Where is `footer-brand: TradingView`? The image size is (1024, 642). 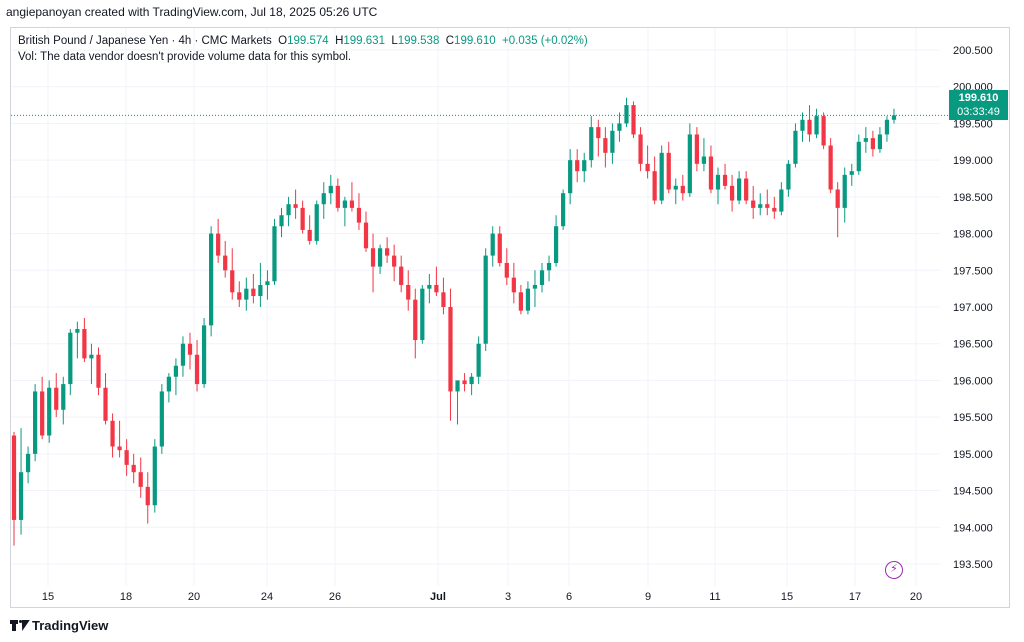
footer-brand: TradingView is located at coordinates (59, 625).